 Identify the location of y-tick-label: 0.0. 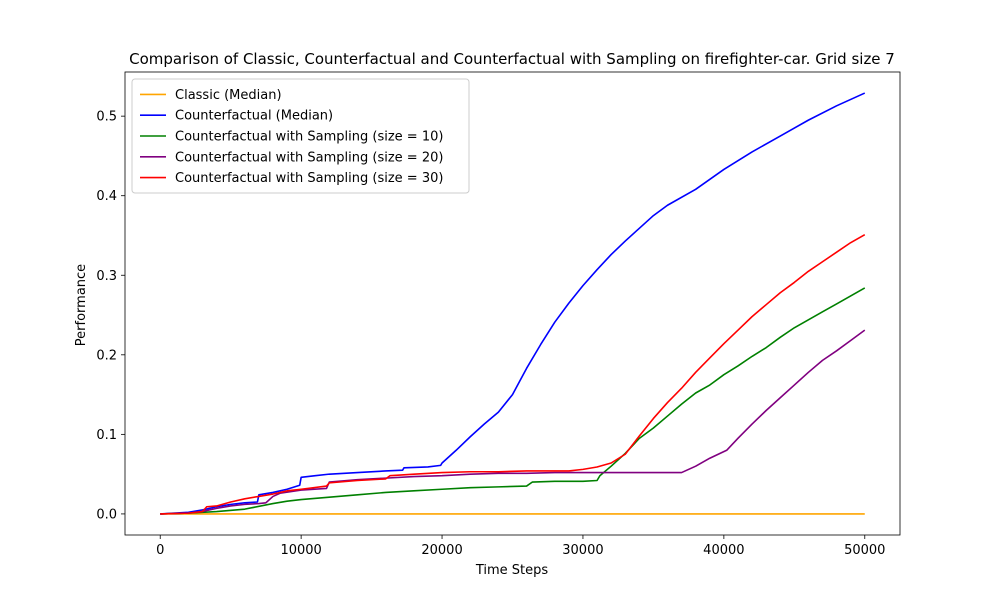
(106, 514).